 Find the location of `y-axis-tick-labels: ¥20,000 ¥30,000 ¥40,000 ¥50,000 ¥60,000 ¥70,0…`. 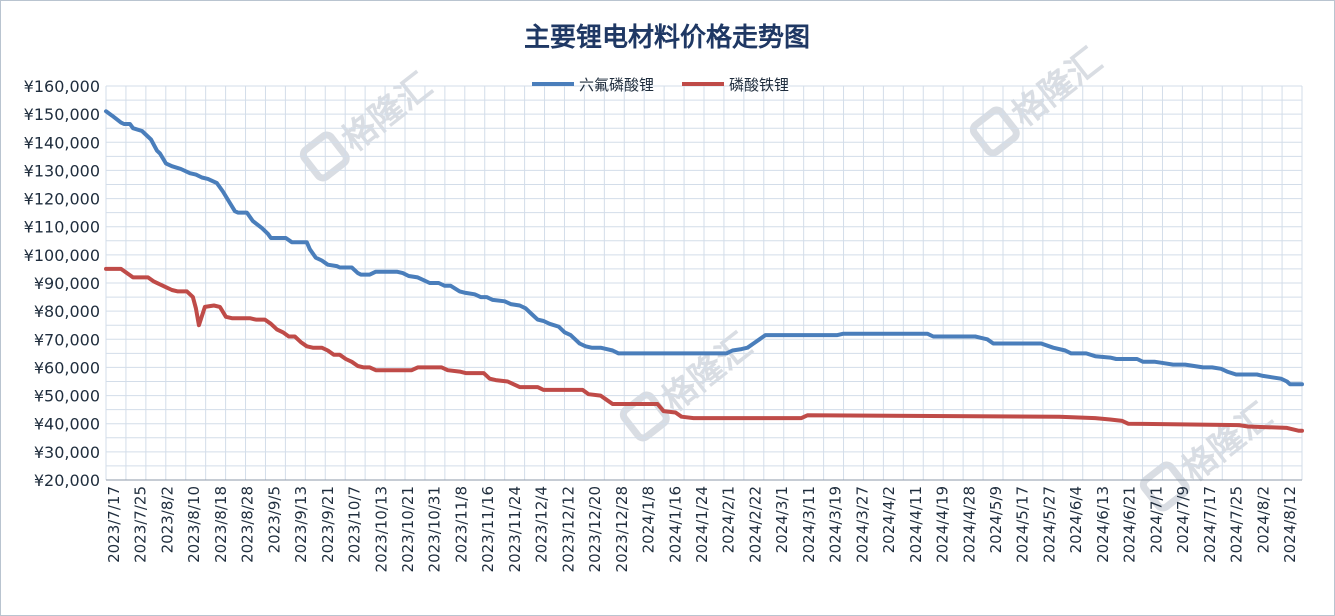

y-axis-tick-labels: ¥20,000 ¥30,000 ¥40,000 ¥50,000 ¥60,000 ¥70,0… is located at coordinates (62, 283).